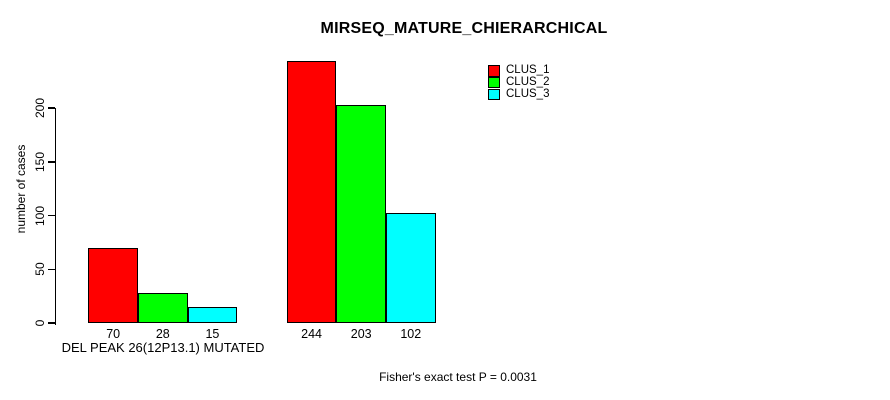 Image resolution: width=890 pixels, height=400 pixels. What do you see at coordinates (163, 347) in the screenshot?
I see `x-axis-group-label: DEL PEAK 26(12P13.1) MUTATED` at bounding box center [163, 347].